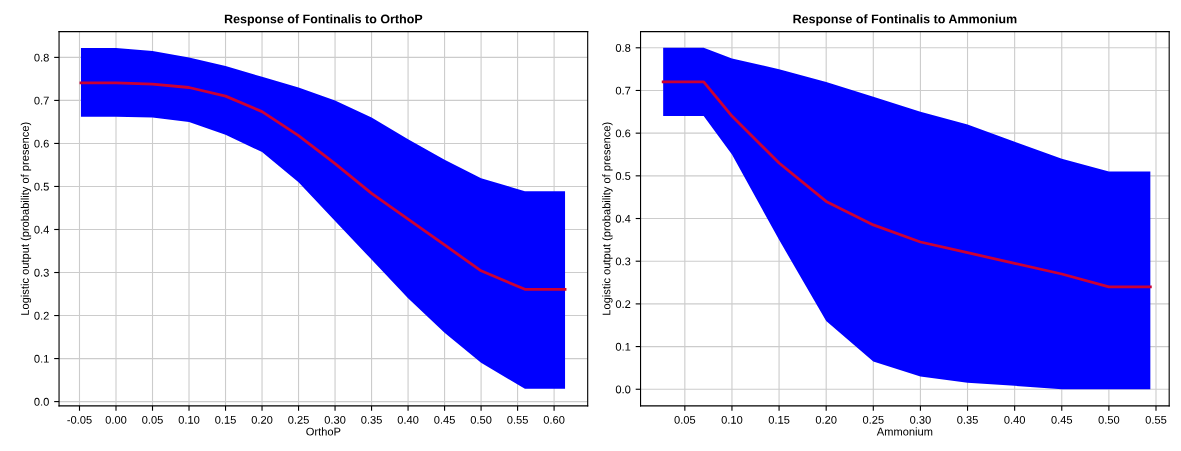 The height and width of the screenshot is (451, 1181). What do you see at coordinates (323, 20) in the screenshot?
I see `chart-title: Response of Fontinalis to OrthoP` at bounding box center [323, 20].